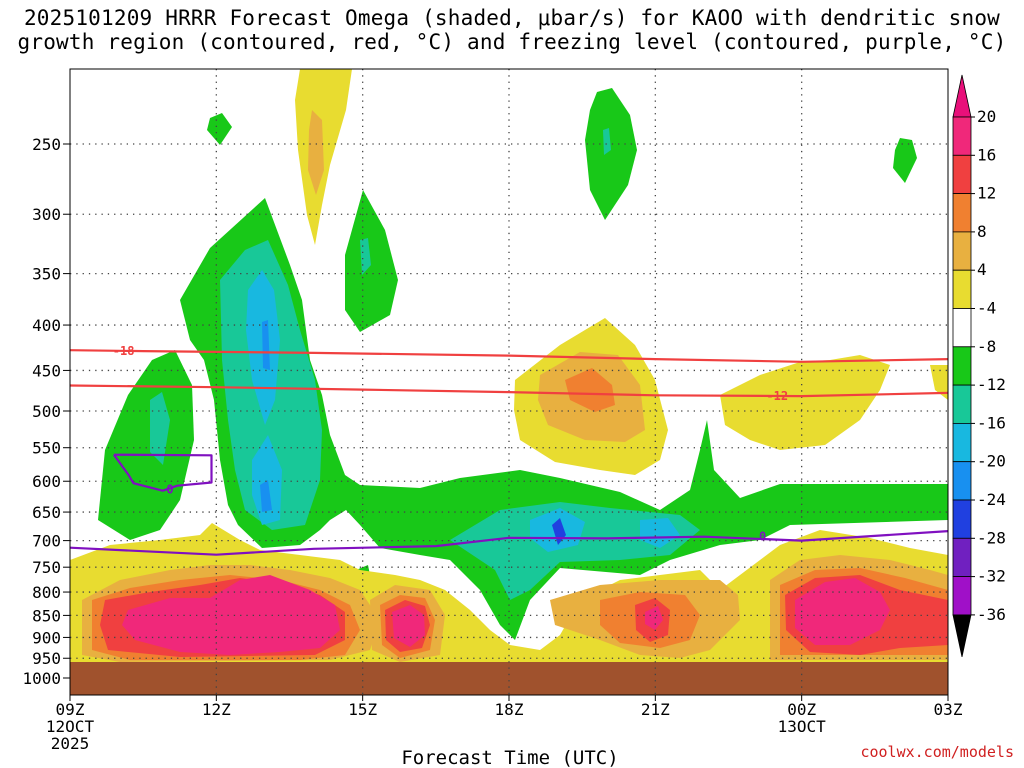  I want to click on freezing-loop-0-label: 0, so click(169, 489).